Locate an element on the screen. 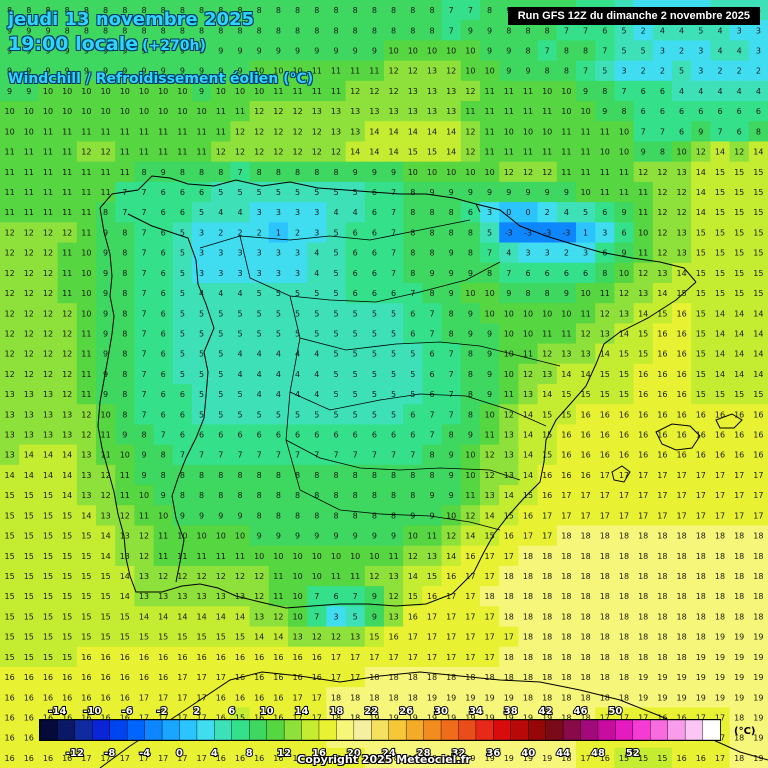  legend-tick-label: 30 is located at coordinates (441, 711).